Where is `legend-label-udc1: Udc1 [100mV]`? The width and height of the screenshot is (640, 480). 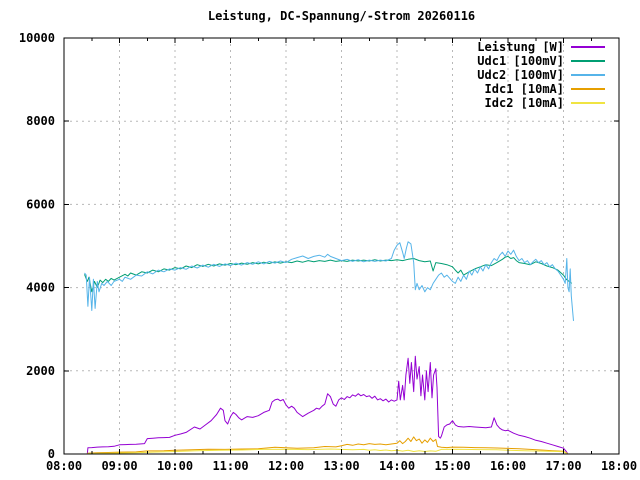 legend-label-udc1: Udc1 [100mV] is located at coordinates (520, 61).